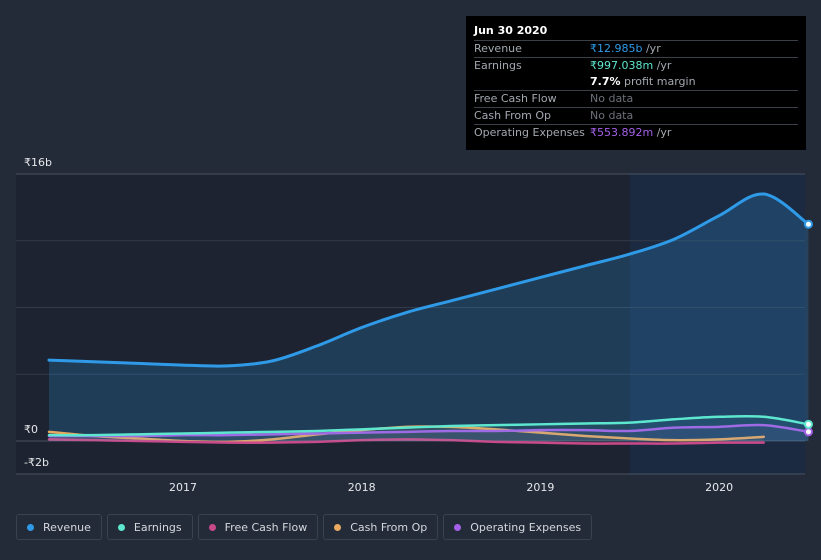  I want to click on legend-item-free-cash-flow: Free Cash Flow, so click(258, 527).